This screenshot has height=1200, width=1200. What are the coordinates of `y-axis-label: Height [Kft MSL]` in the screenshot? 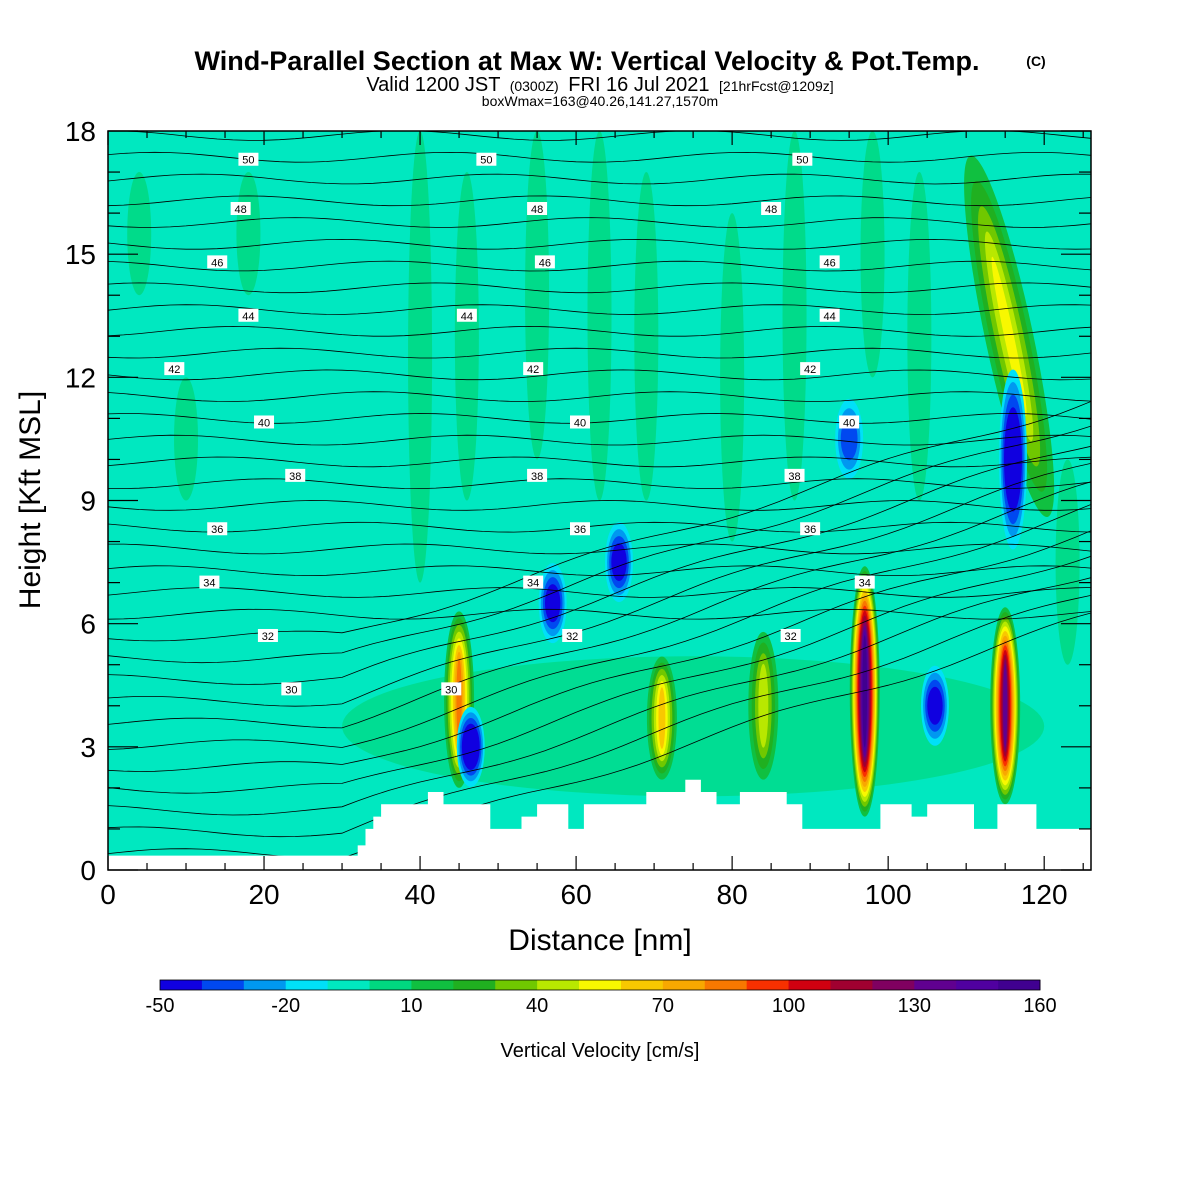 It's located at (30, 500).